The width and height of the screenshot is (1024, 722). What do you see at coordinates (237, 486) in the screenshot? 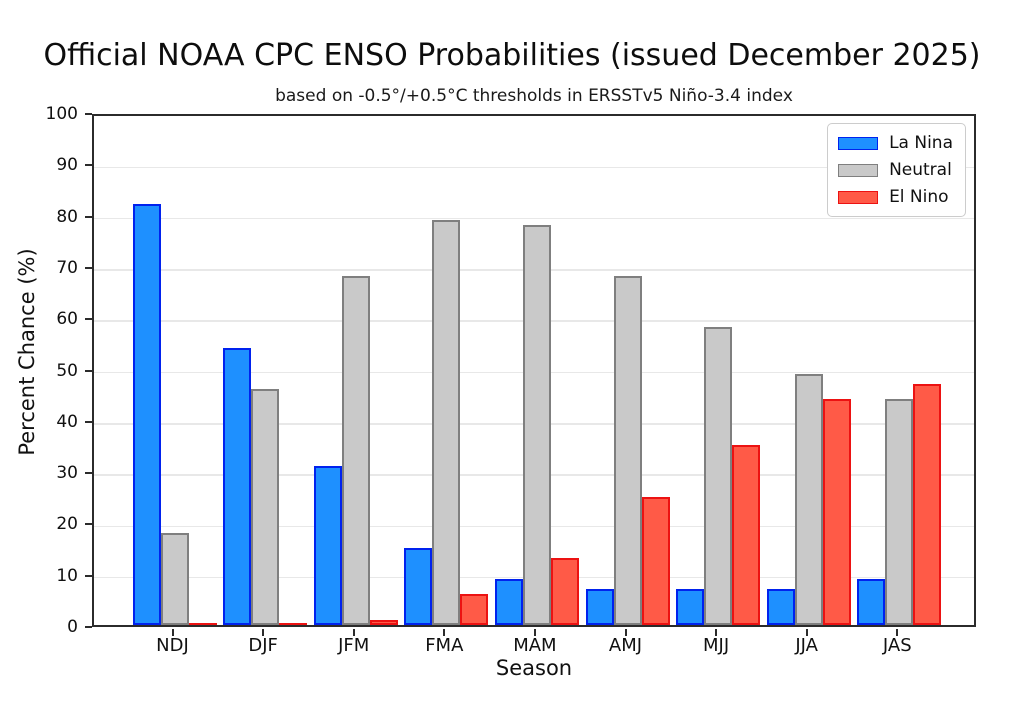
I see `bar-la-nina-djf` at bounding box center [237, 486].